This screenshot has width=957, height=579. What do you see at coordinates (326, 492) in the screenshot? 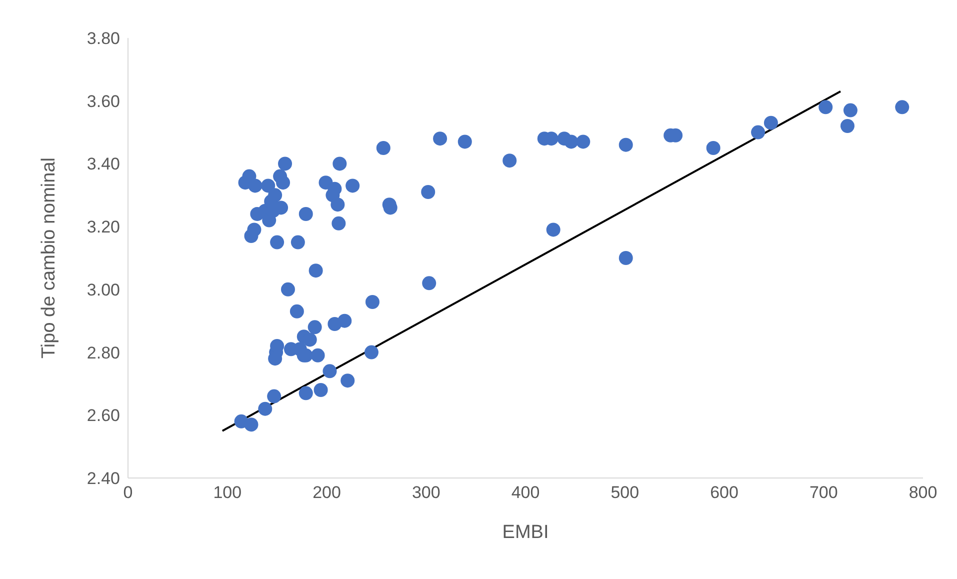
I see `x-tick-label: 200` at bounding box center [326, 492].